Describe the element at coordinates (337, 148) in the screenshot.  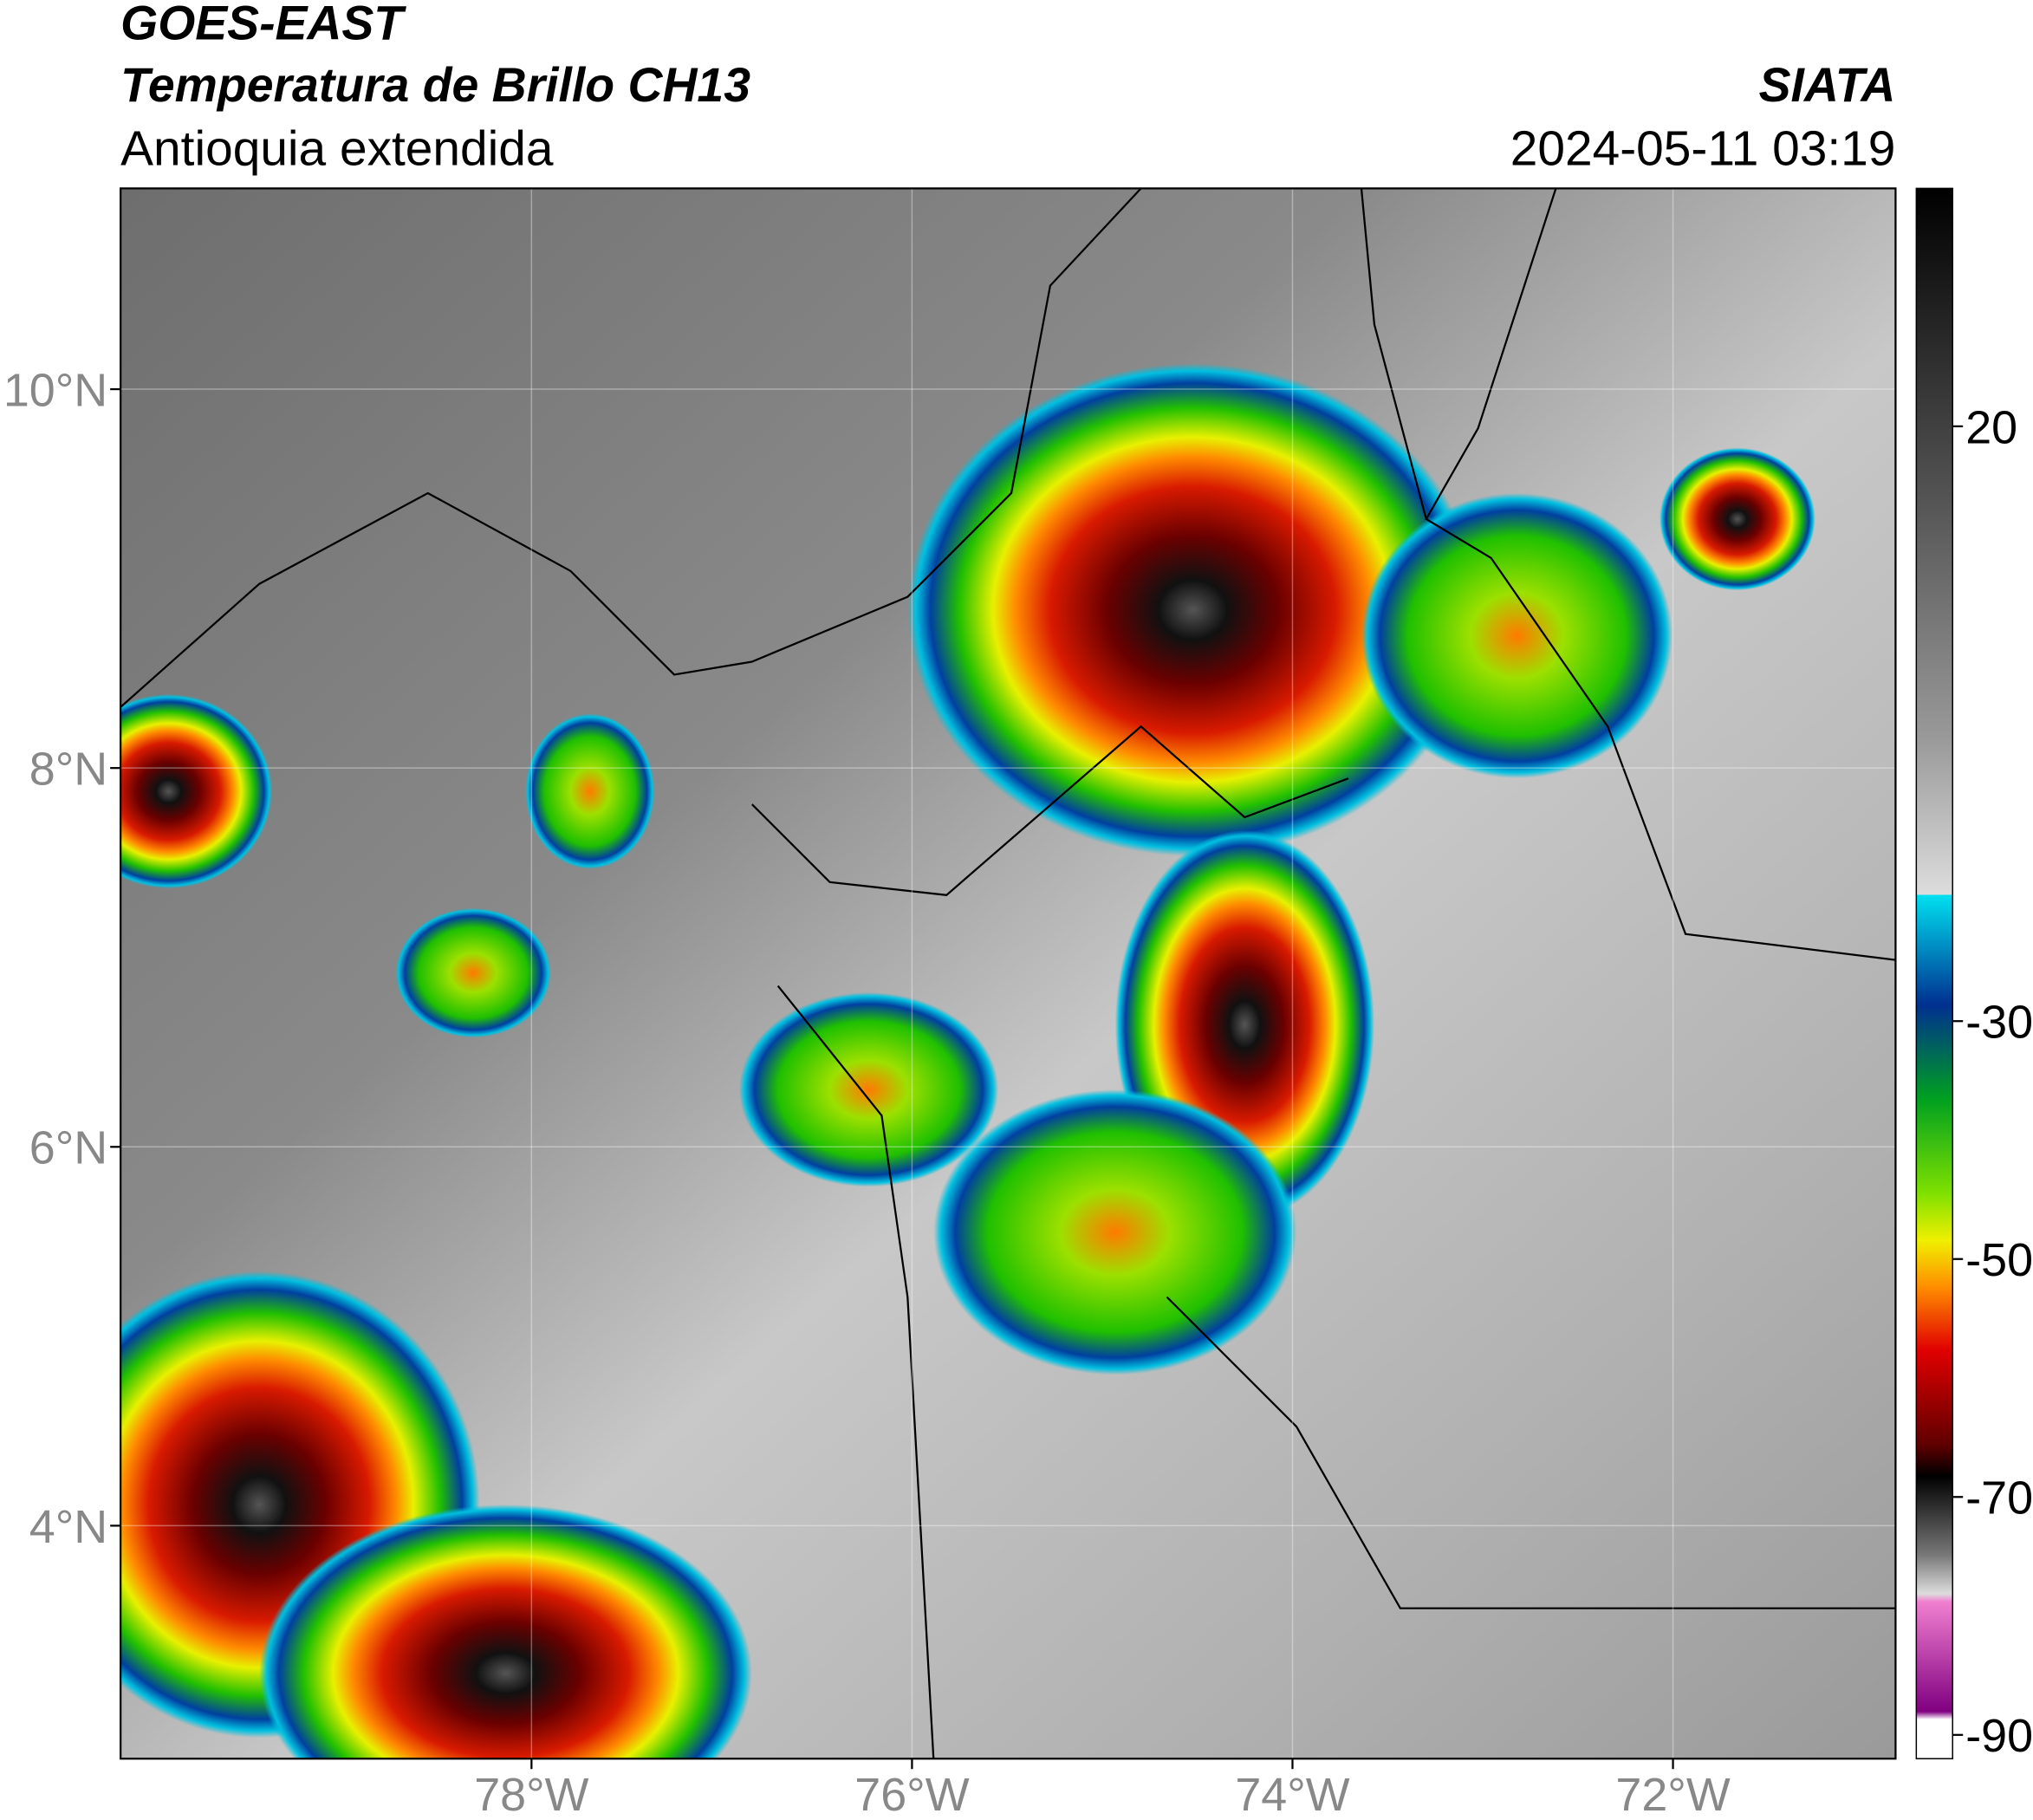
I see `region: Antioquia extendida` at that location.